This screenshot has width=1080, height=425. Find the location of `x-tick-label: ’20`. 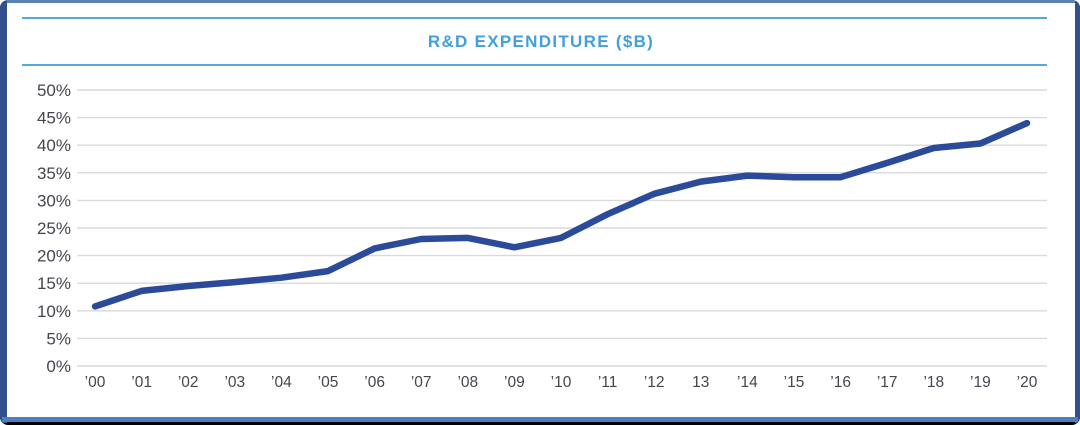

x-tick-label: ’20 is located at coordinates (1027, 382).